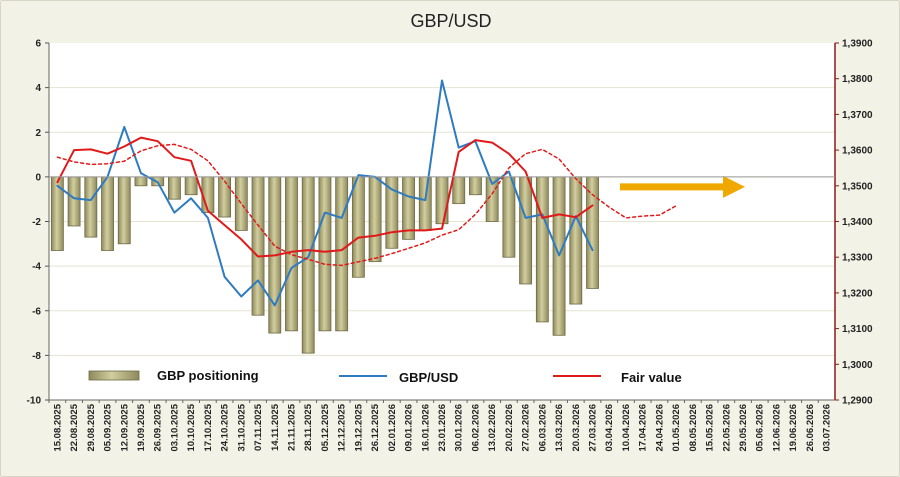 The image size is (900, 477). Describe the element at coordinates (308, 427) in the screenshot. I see `x-tick-label: 28.11.2025` at that location.